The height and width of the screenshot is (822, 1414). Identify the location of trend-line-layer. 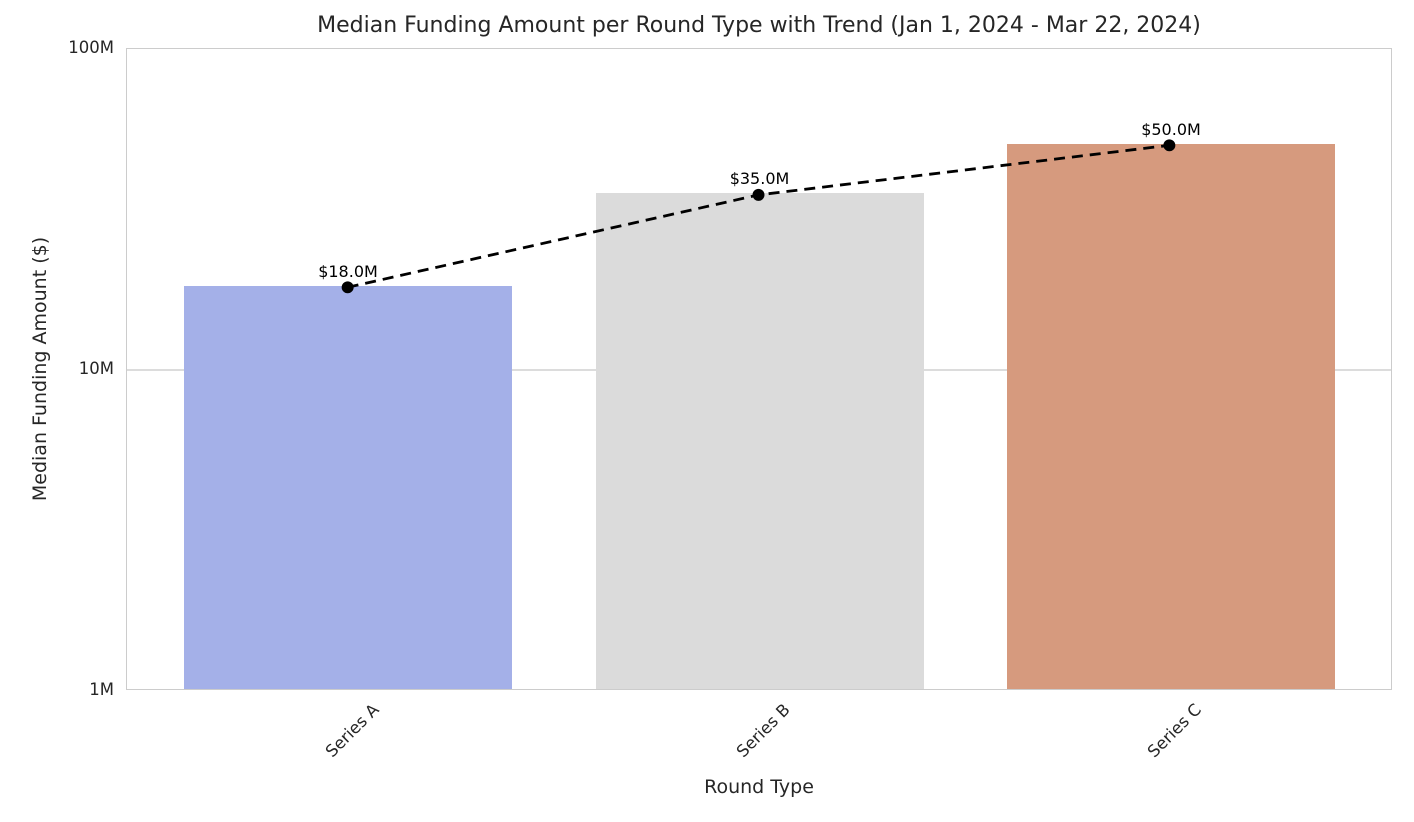
(758, 216).